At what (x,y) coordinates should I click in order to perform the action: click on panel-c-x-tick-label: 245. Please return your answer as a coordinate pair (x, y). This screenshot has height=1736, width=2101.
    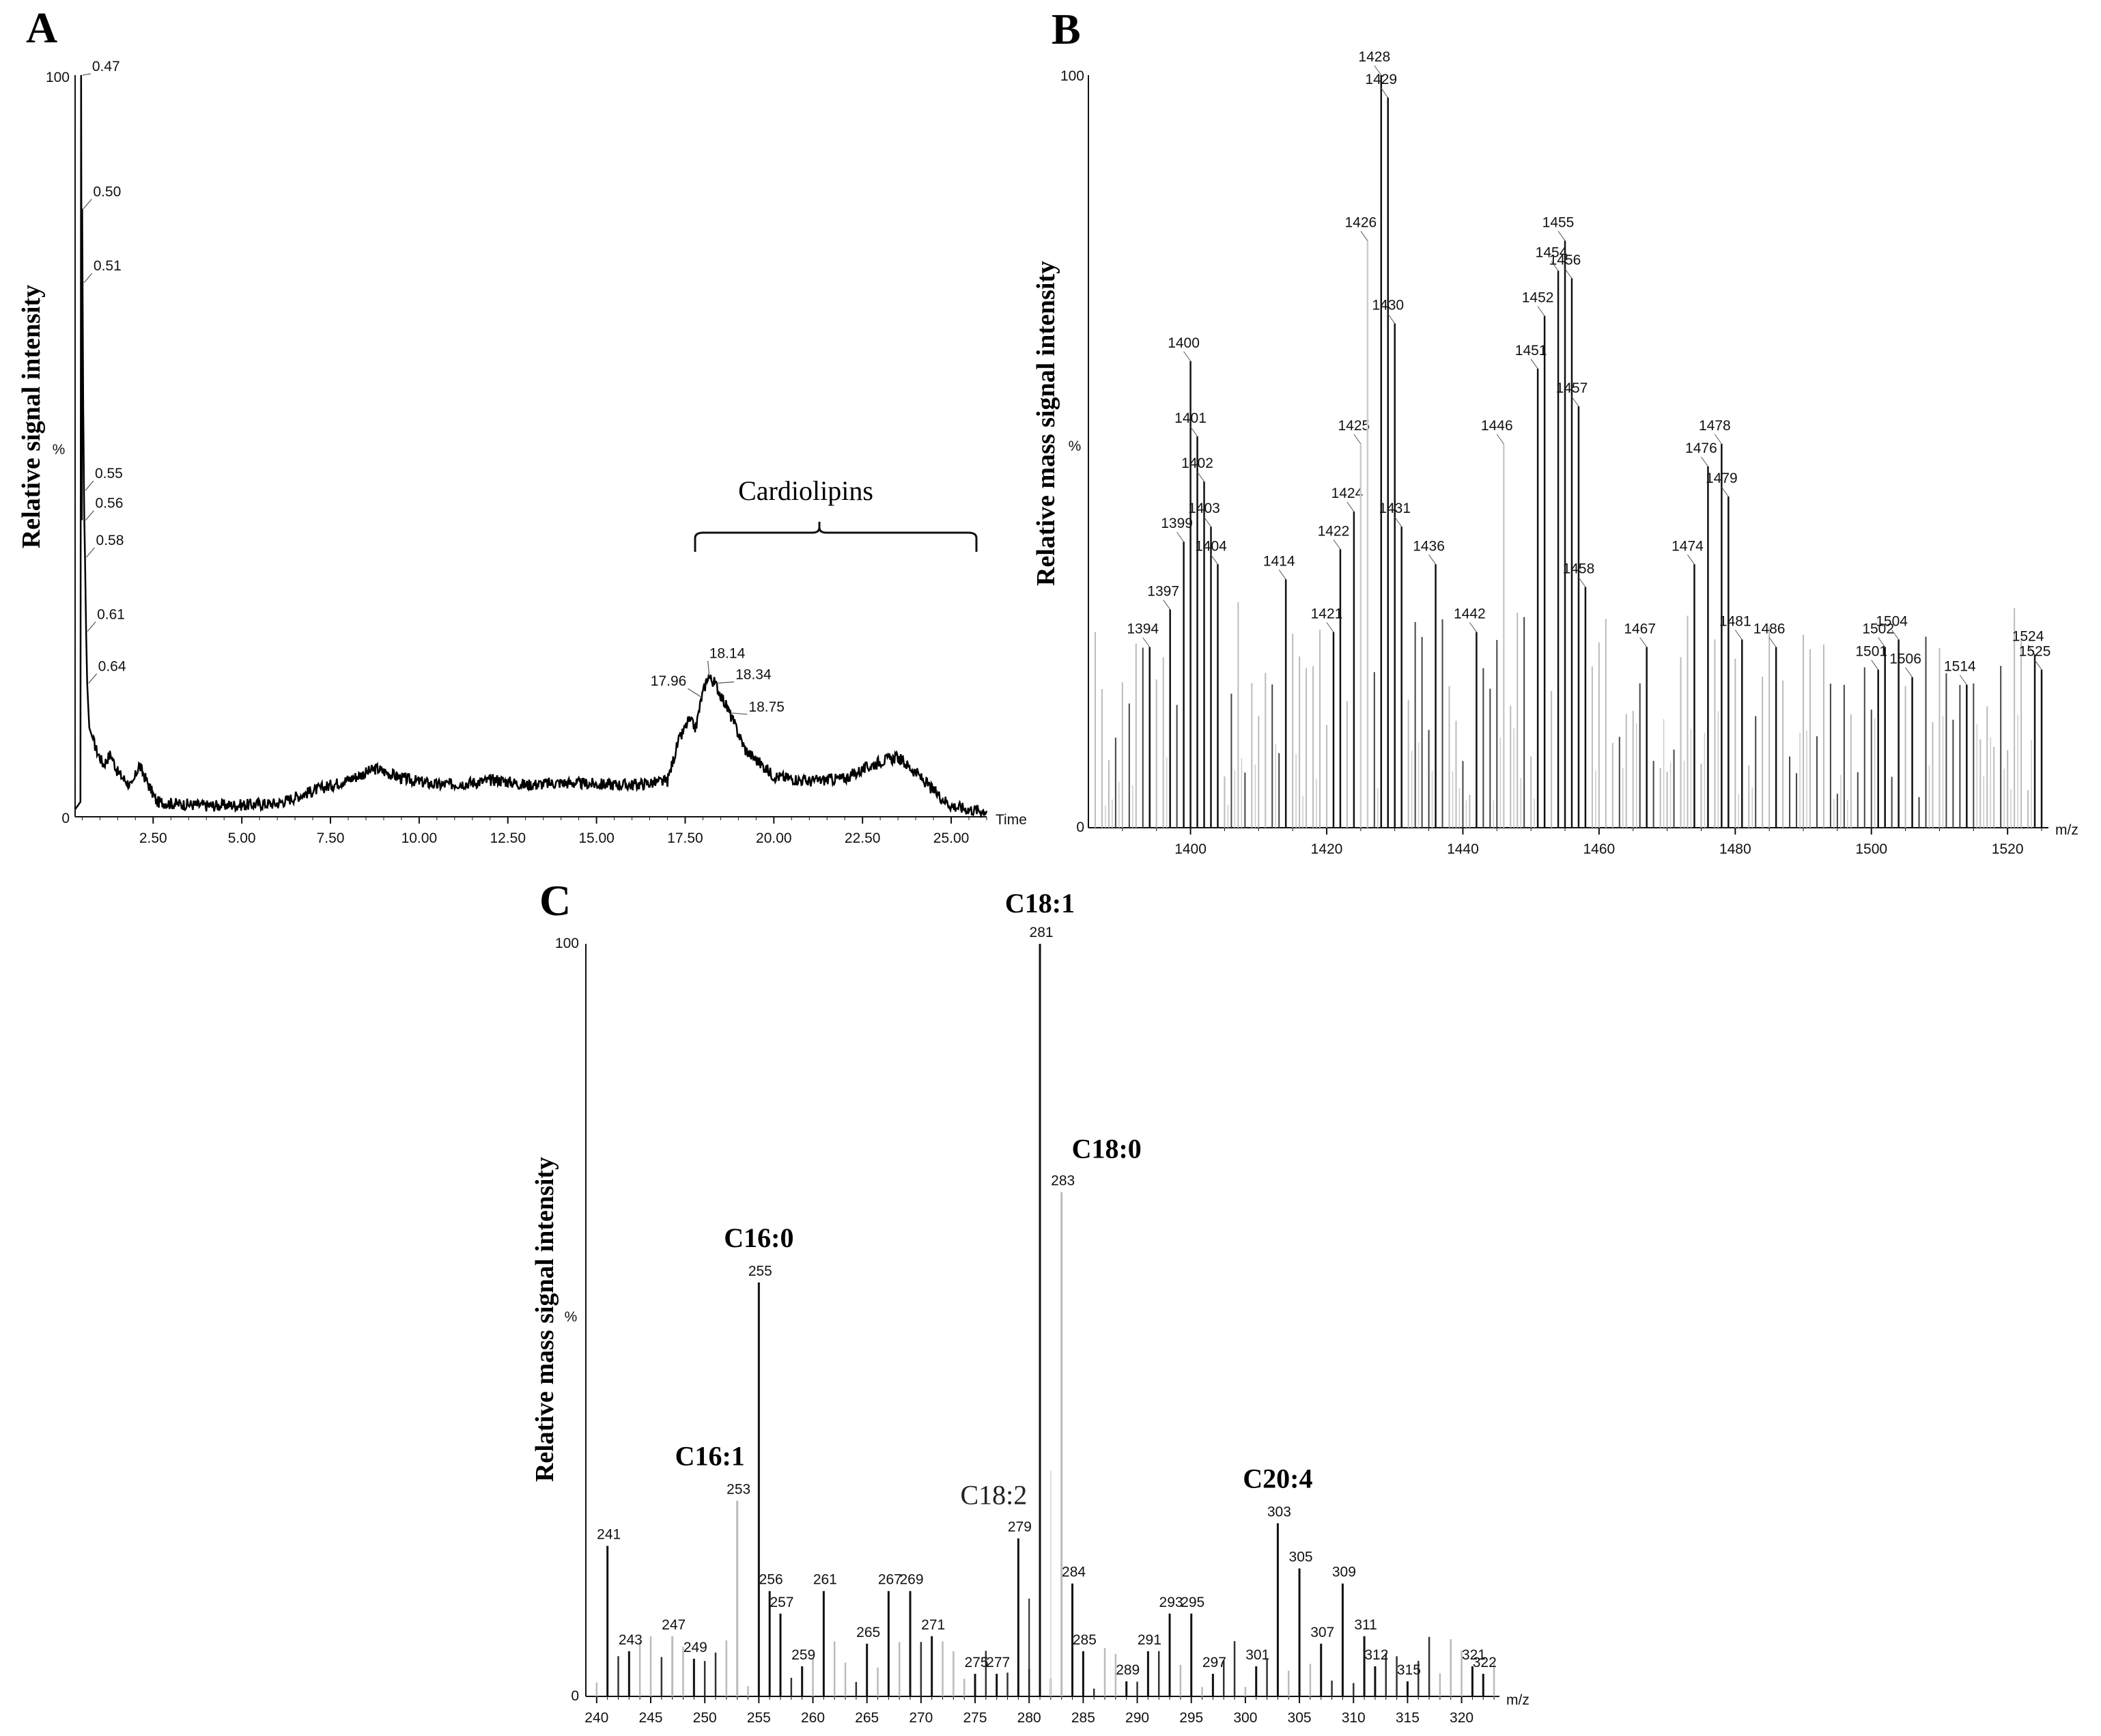
    Looking at the image, I should click on (650, 1718).